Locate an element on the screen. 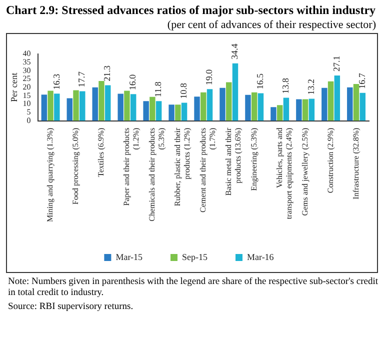 The image size is (384, 355). legend-label: Mar-15 is located at coordinates (129, 257).